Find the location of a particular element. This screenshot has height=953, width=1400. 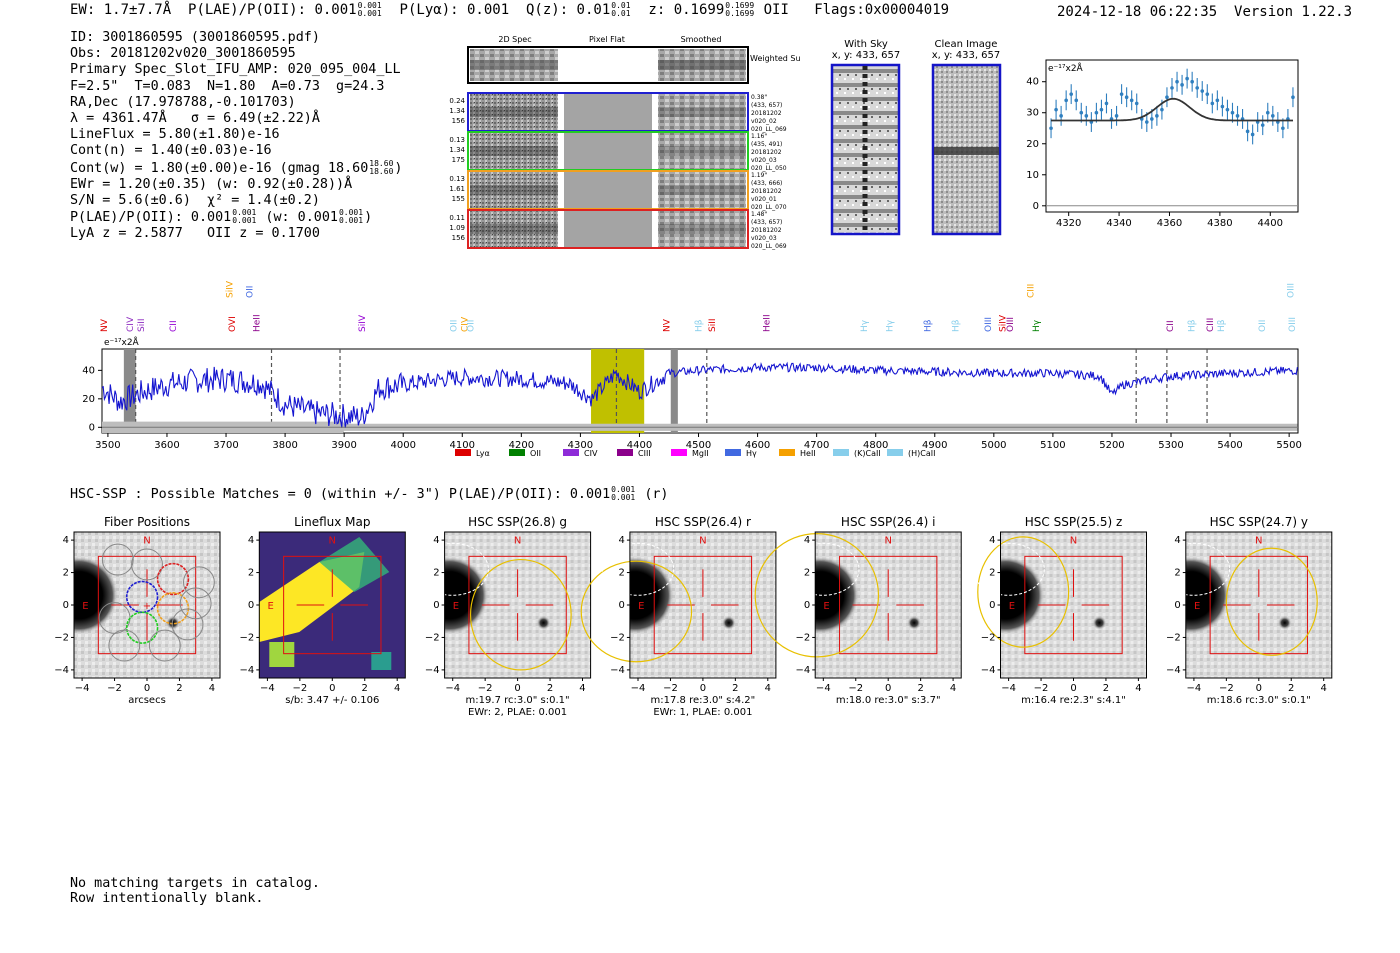

line-fit-plot: e⁻¹⁷x2Å 4320 4340 4360 4380 4400 0 10 20 30 40 is located at coordinates (1162, 144).